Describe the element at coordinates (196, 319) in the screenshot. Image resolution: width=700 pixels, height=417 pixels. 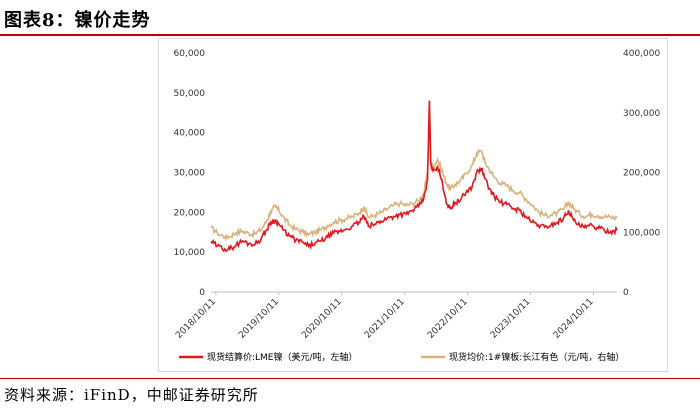
I see `x-tick-label: 2018/10/11` at that location.